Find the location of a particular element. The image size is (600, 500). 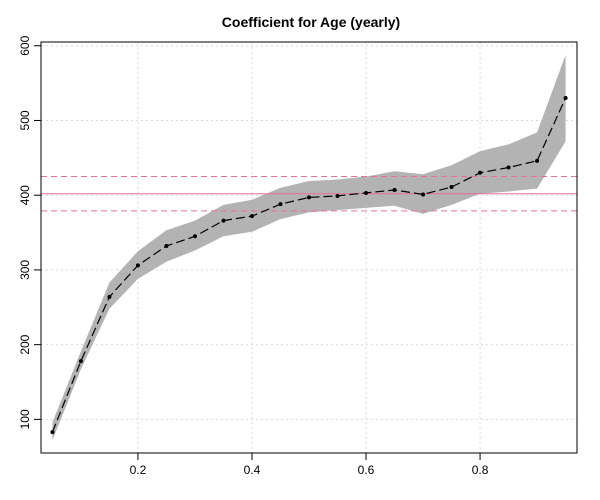

y-tick-label: 400 is located at coordinates (25, 195).